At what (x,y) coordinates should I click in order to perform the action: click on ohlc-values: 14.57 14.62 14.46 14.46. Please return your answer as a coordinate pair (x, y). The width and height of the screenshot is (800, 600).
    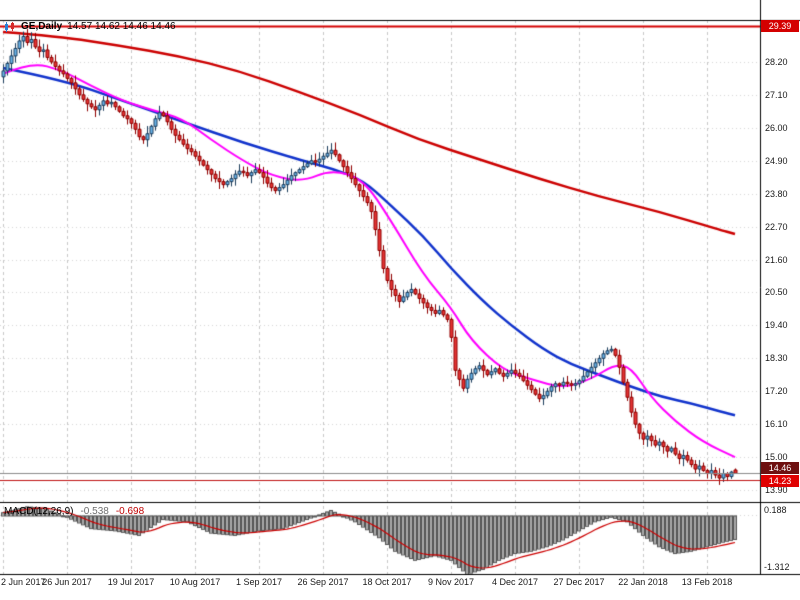
    Looking at the image, I should click on (121, 26).